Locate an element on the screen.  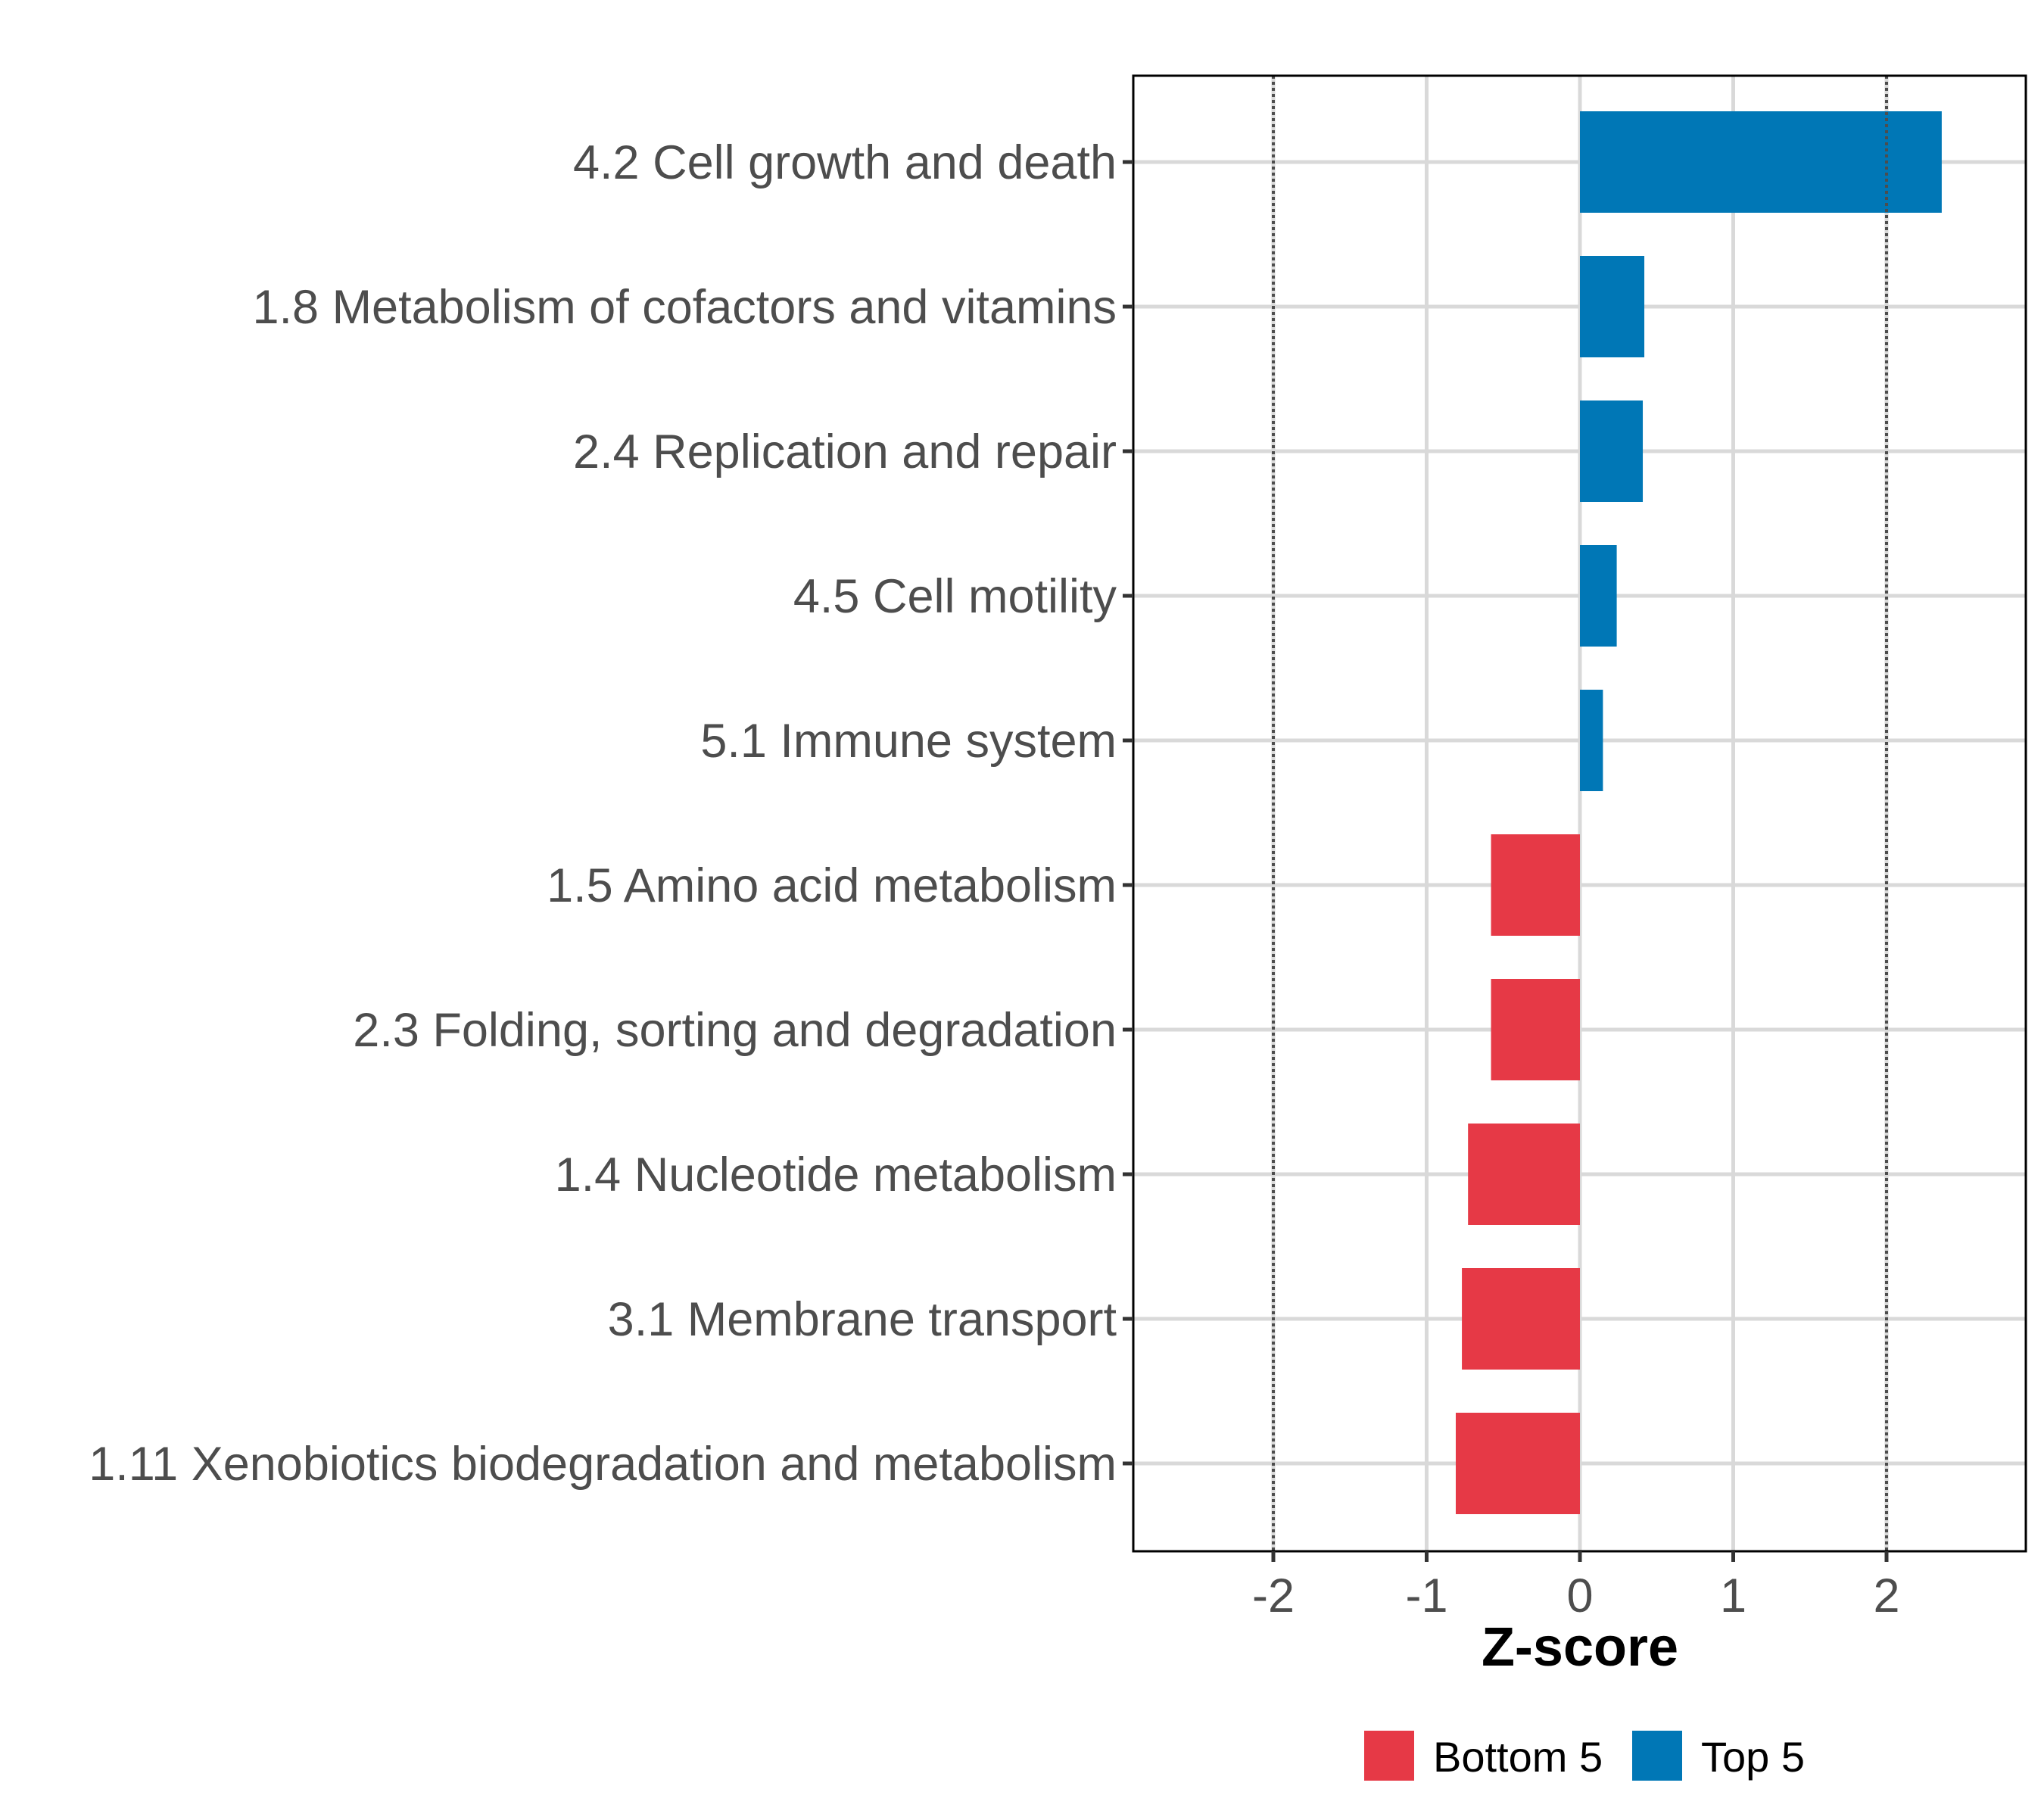
y-tick-label: 4.2 Cell growth and death is located at coordinates (845, 162).